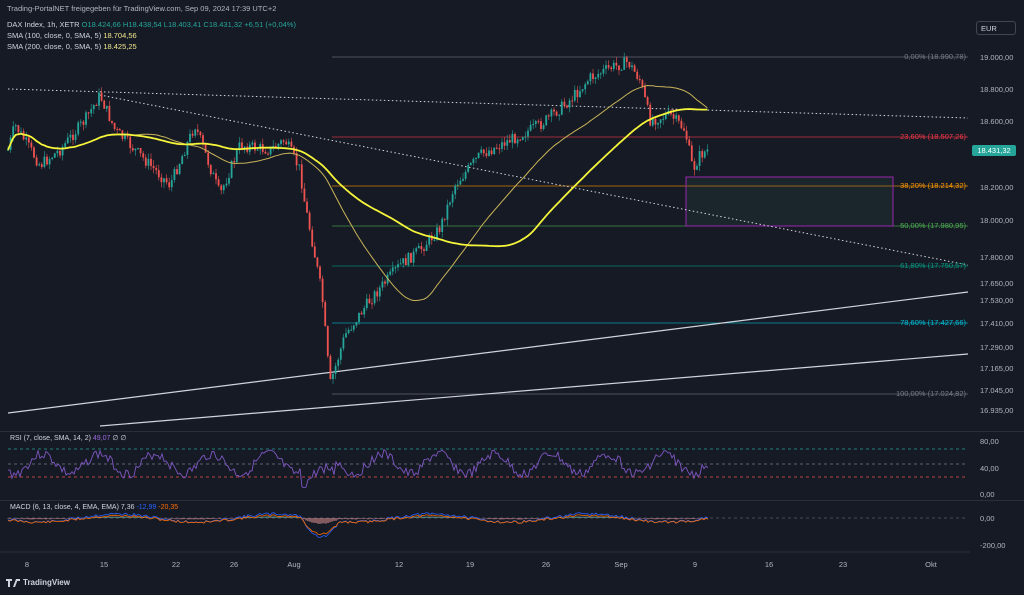 This screenshot has height=595, width=1024. I want to click on macd-pane, so click(487, 525).